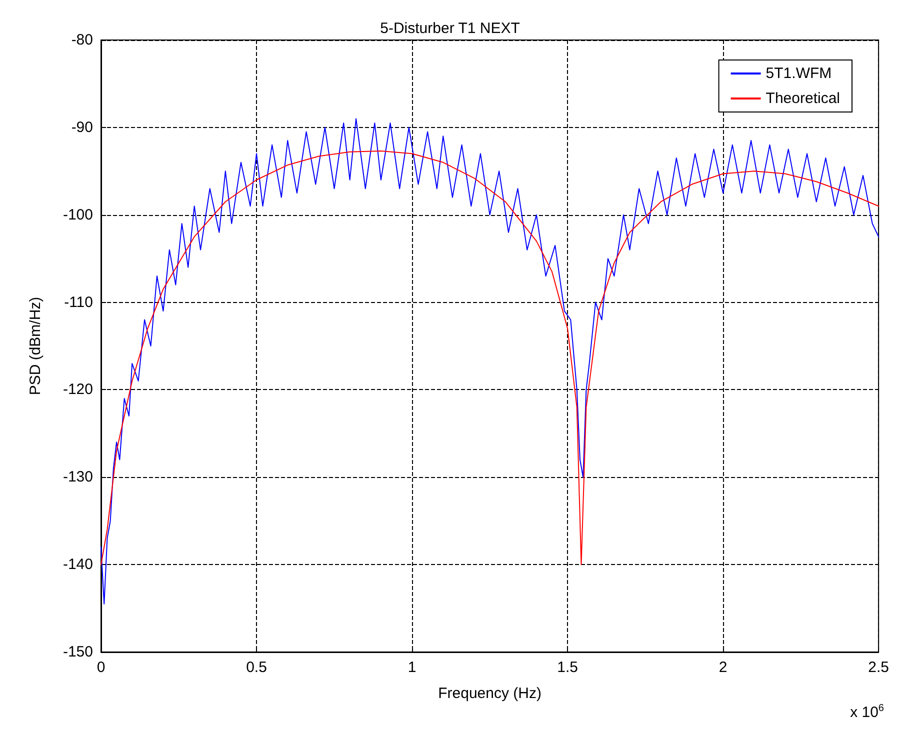  What do you see at coordinates (82, 40) in the screenshot?
I see `y-tick-label: -80` at bounding box center [82, 40].